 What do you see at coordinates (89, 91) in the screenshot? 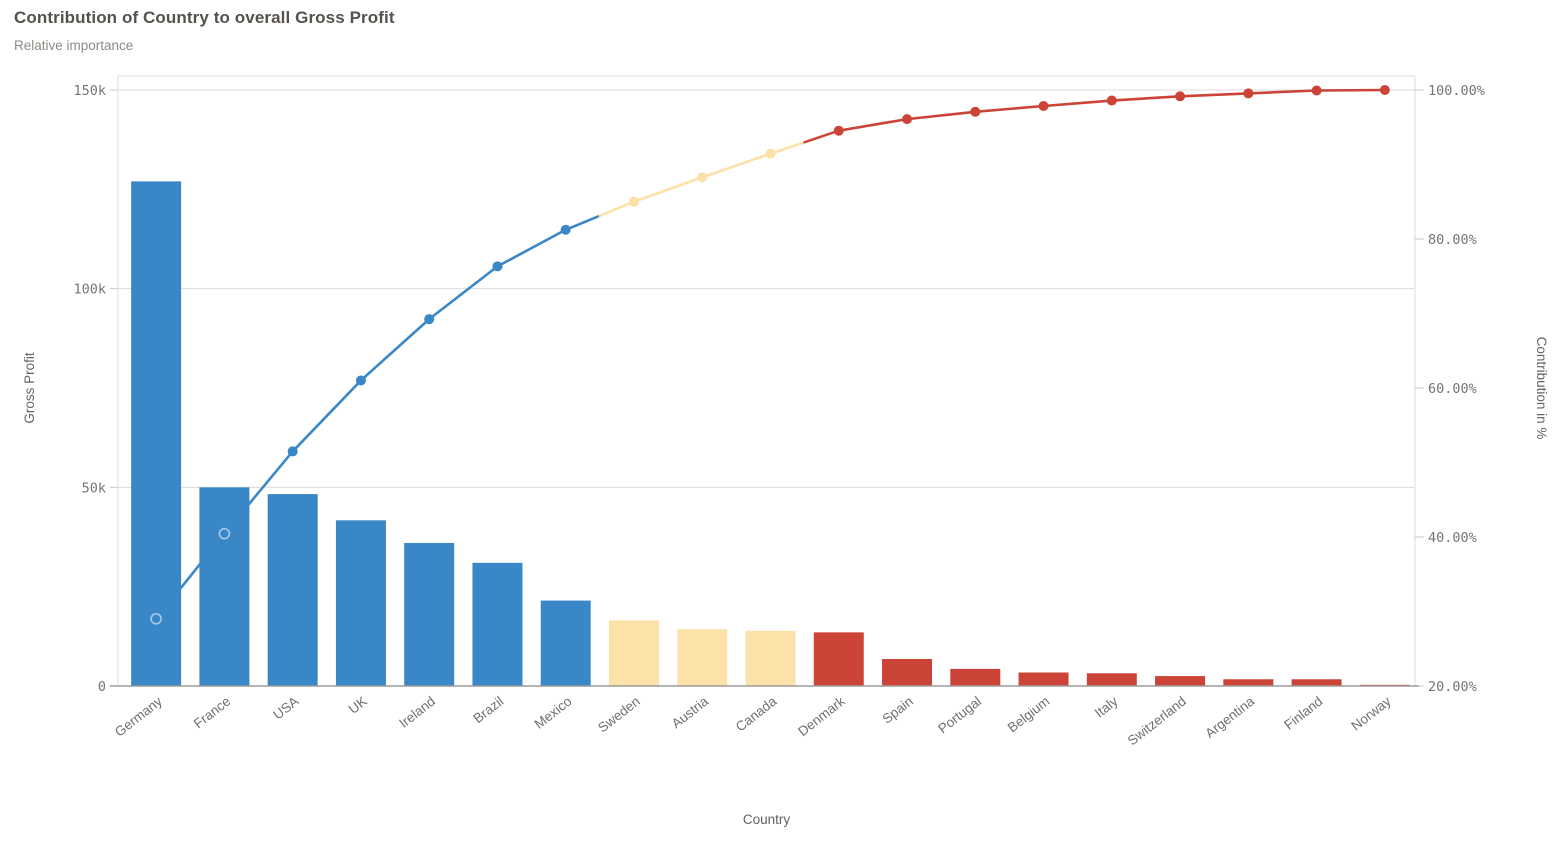
I see `y-left-tick-label: 150k` at bounding box center [89, 91].